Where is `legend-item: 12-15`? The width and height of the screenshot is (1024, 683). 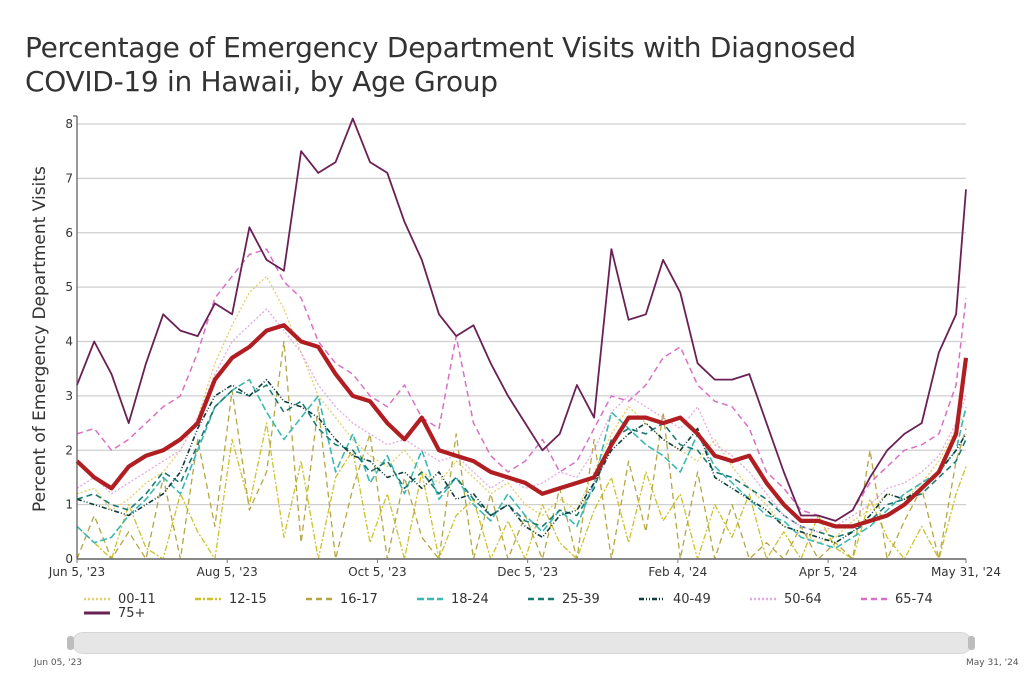 legend-item: 12-15 is located at coordinates (231, 599).